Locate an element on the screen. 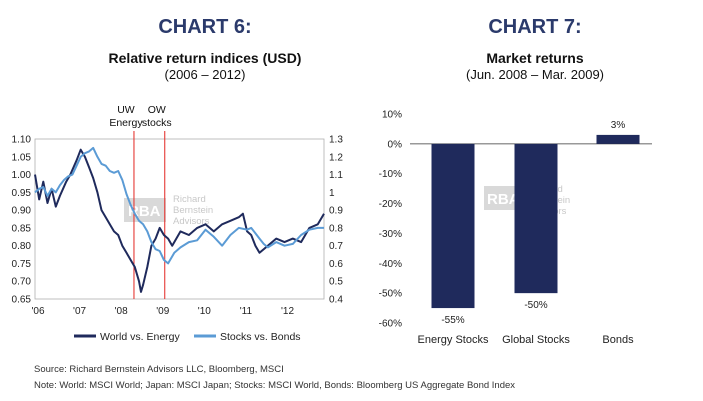  chart6-annotation-label: Energy is located at coordinates (126, 123).